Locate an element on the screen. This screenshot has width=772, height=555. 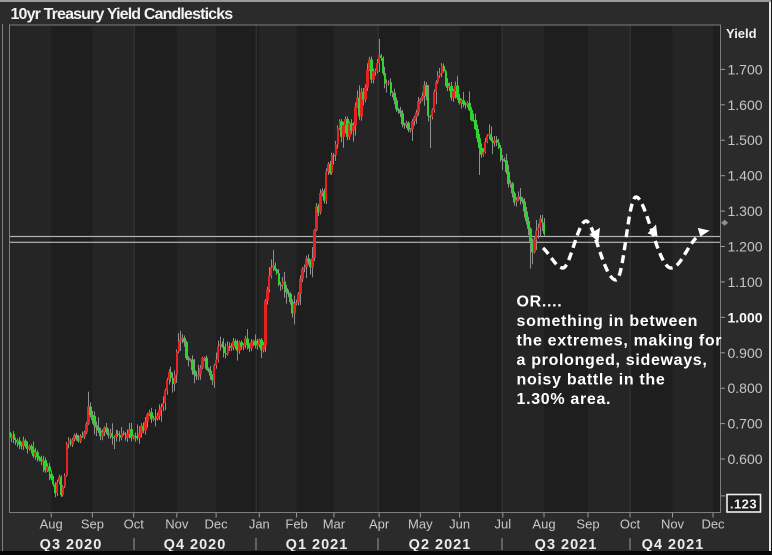
svg-text: 0.800 is located at coordinates (745, 388).